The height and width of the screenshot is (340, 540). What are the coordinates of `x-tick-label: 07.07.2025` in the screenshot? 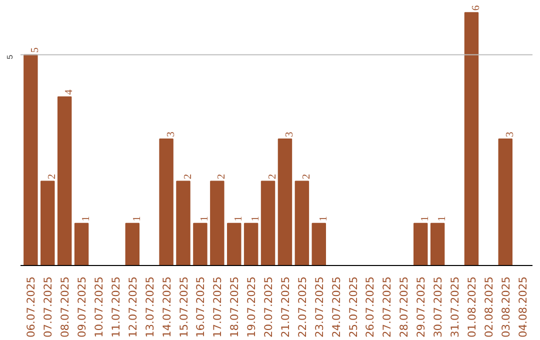 It's located at (48, 307).